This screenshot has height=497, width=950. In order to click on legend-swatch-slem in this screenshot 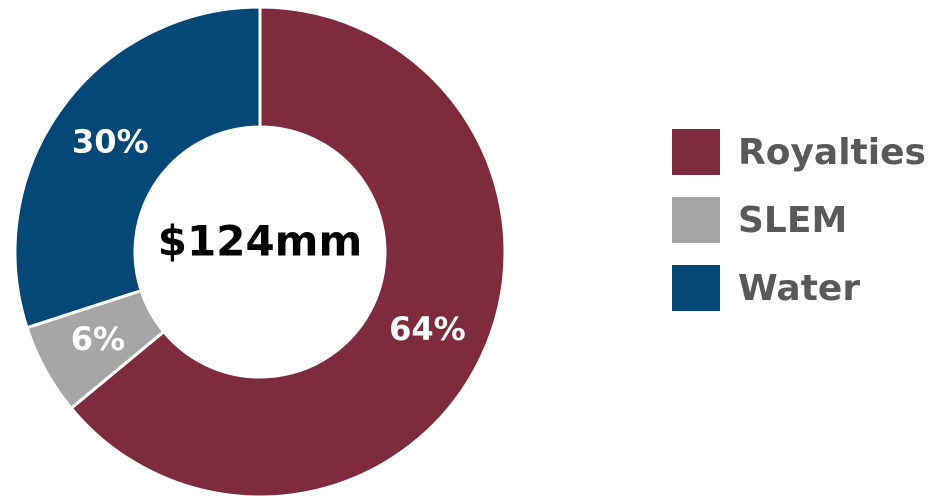, I will do `click(696, 220)`.